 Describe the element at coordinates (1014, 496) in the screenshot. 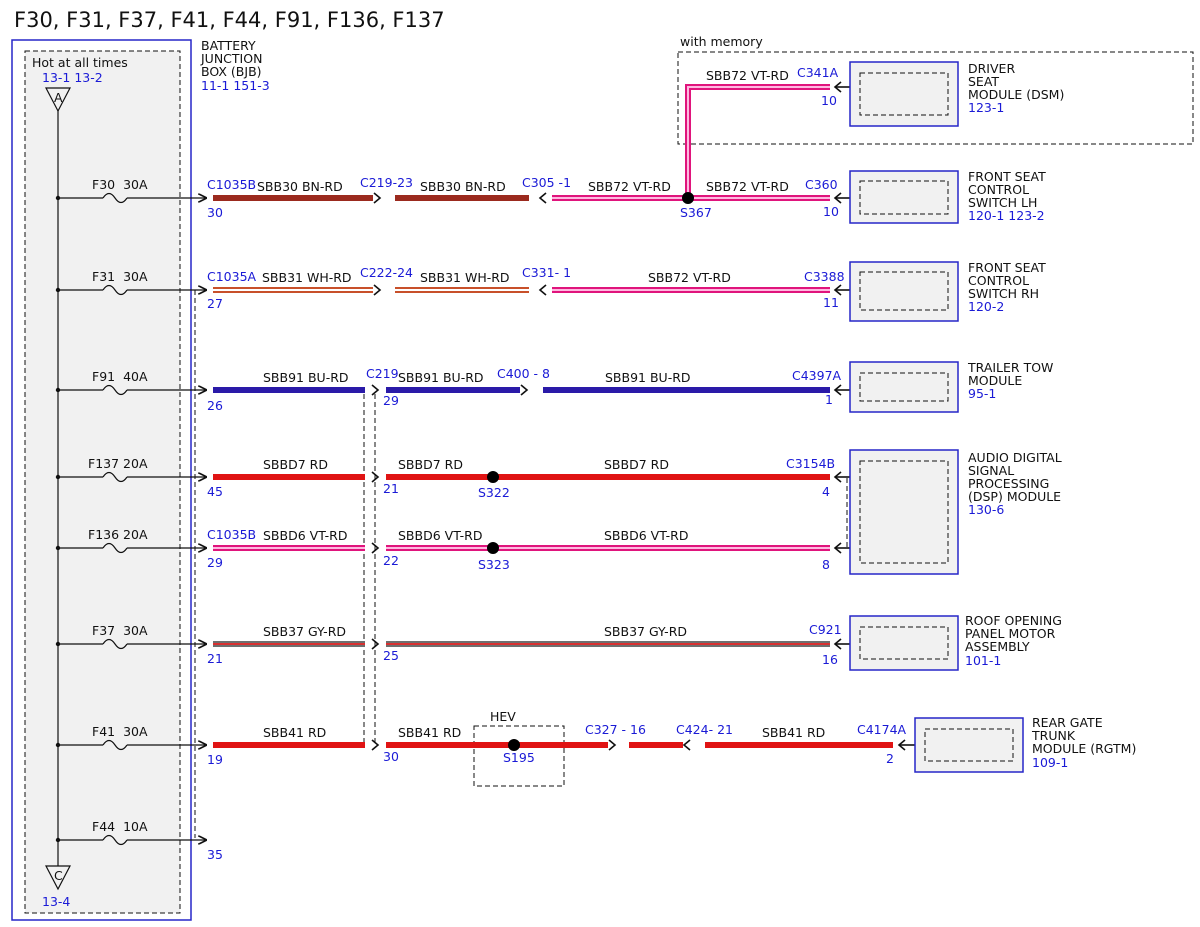

I see `module-name-m5-line-4: (DSP) MODULE` at that location.